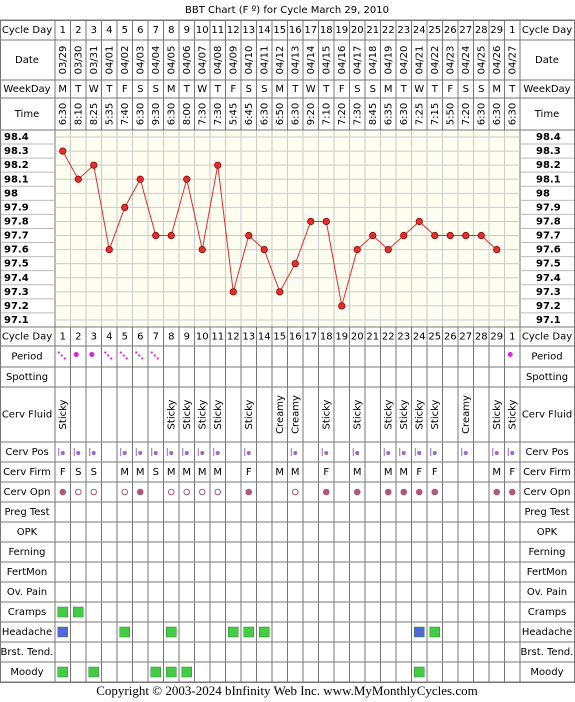 Image resolution: width=575 pixels, height=702 pixels. What do you see at coordinates (27, 492) in the screenshot?
I see `row-label: Cerv Opn` at bounding box center [27, 492].